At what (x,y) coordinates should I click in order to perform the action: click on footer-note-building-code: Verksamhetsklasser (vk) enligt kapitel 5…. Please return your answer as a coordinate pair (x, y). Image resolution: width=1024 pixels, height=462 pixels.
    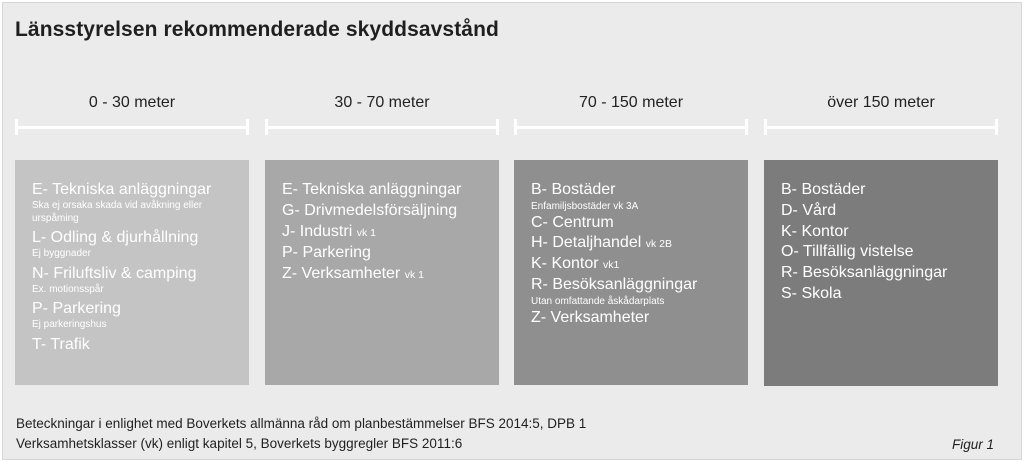
    Looking at the image, I should click on (239, 443).